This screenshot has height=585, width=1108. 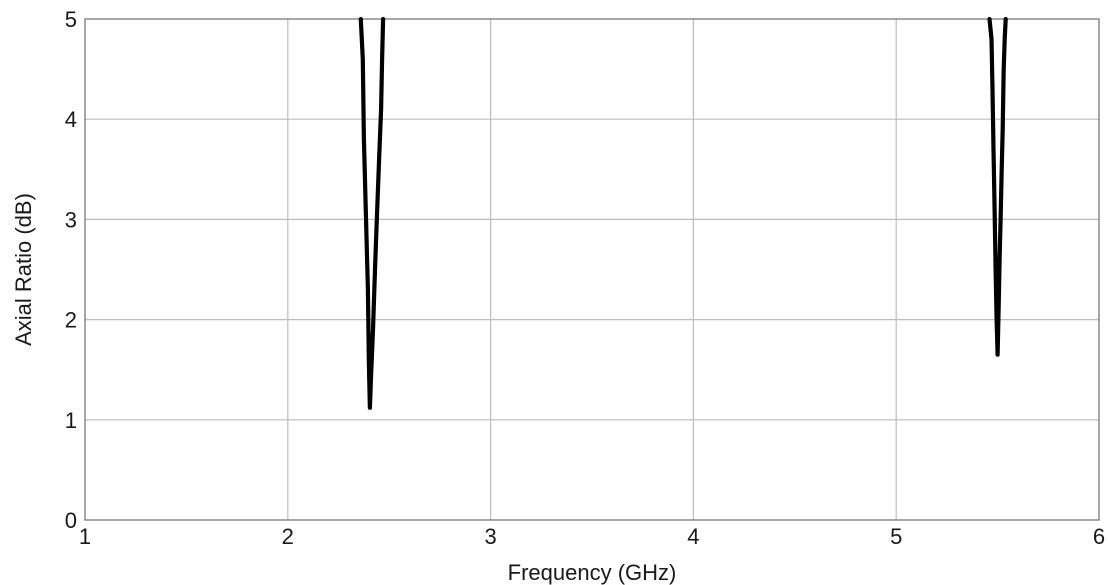 What do you see at coordinates (71, 19) in the screenshot?
I see `y-tick-label: 5` at bounding box center [71, 19].